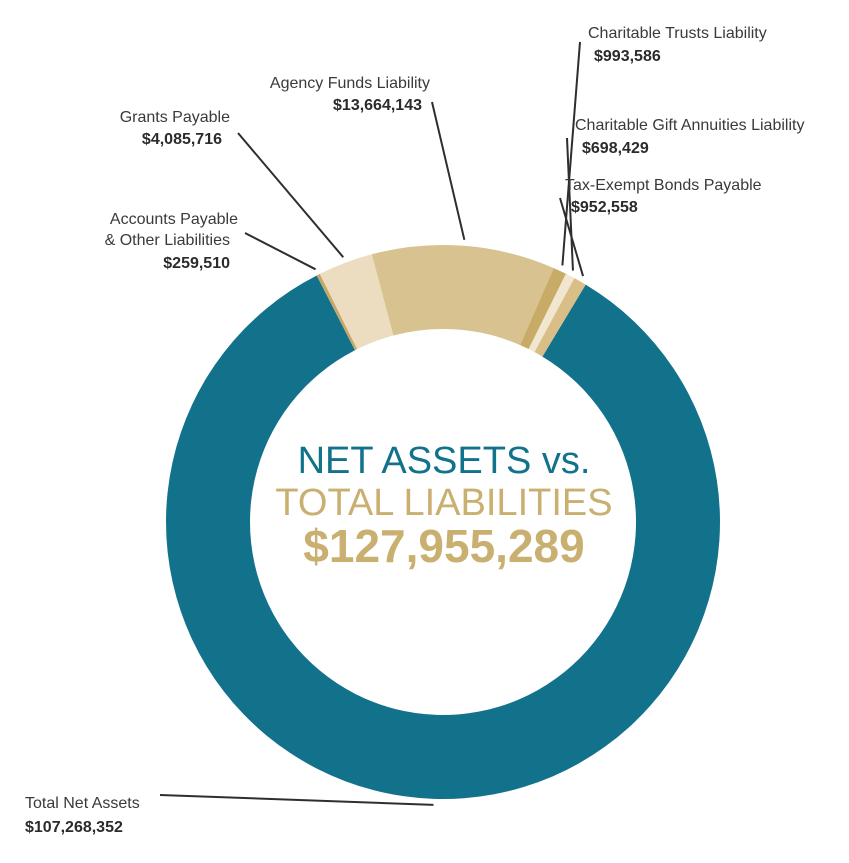  Describe the element at coordinates (74, 827) in the screenshot. I see `label-value: $107,268,352` at that location.